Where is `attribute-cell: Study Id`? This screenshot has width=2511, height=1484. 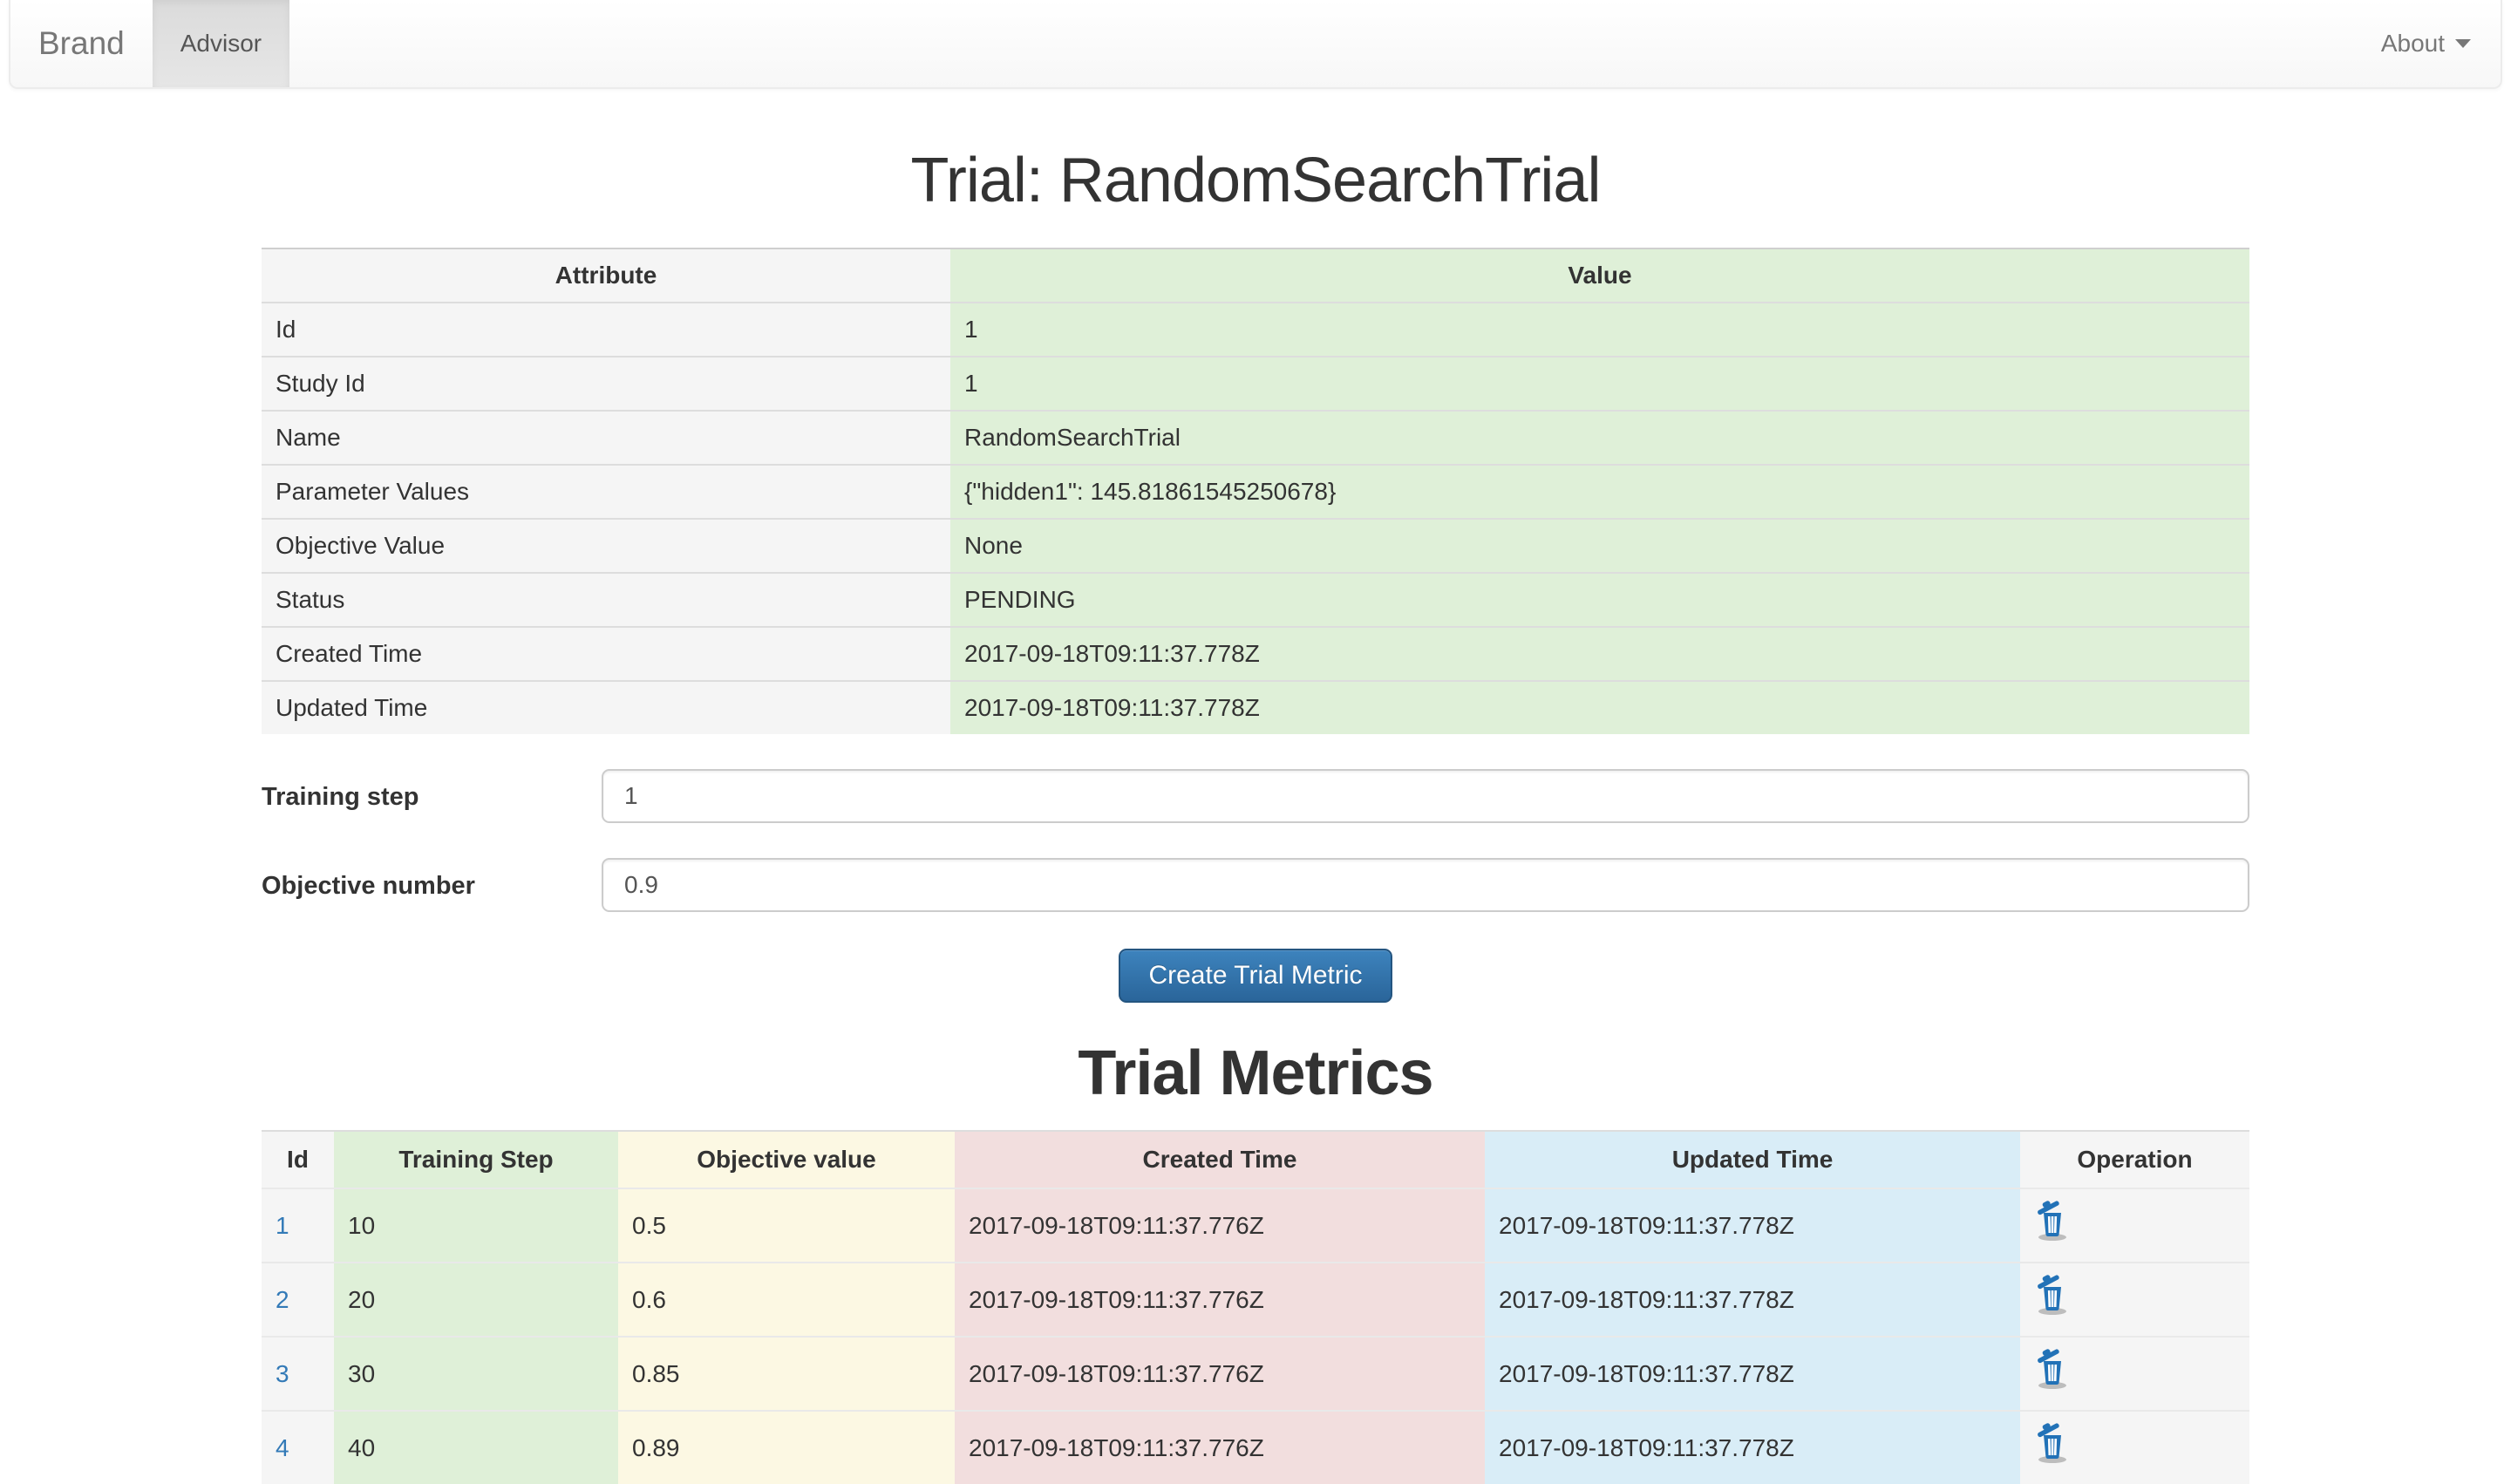 attribute-cell: Study Id is located at coordinates (606, 383).